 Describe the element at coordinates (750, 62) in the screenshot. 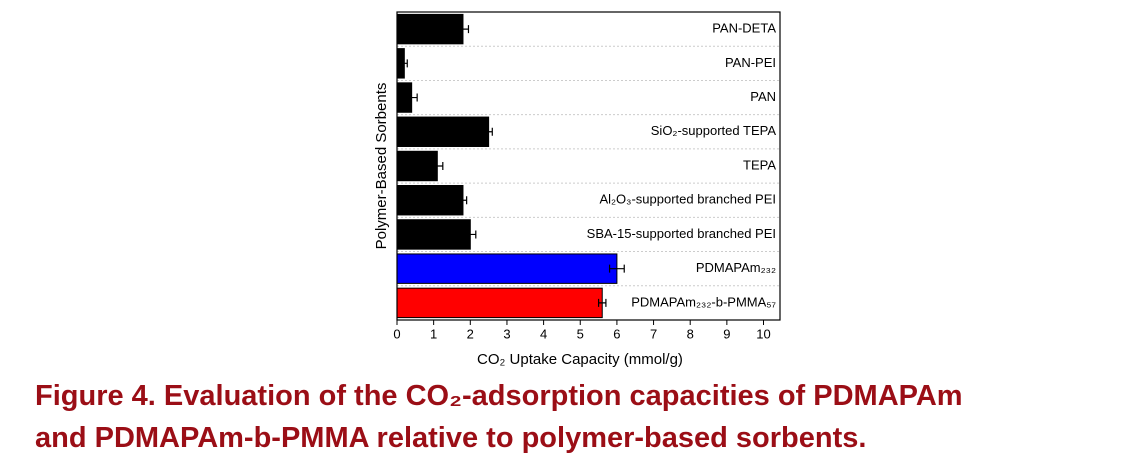

I see `y-tick-label: PAN-PEI` at that location.